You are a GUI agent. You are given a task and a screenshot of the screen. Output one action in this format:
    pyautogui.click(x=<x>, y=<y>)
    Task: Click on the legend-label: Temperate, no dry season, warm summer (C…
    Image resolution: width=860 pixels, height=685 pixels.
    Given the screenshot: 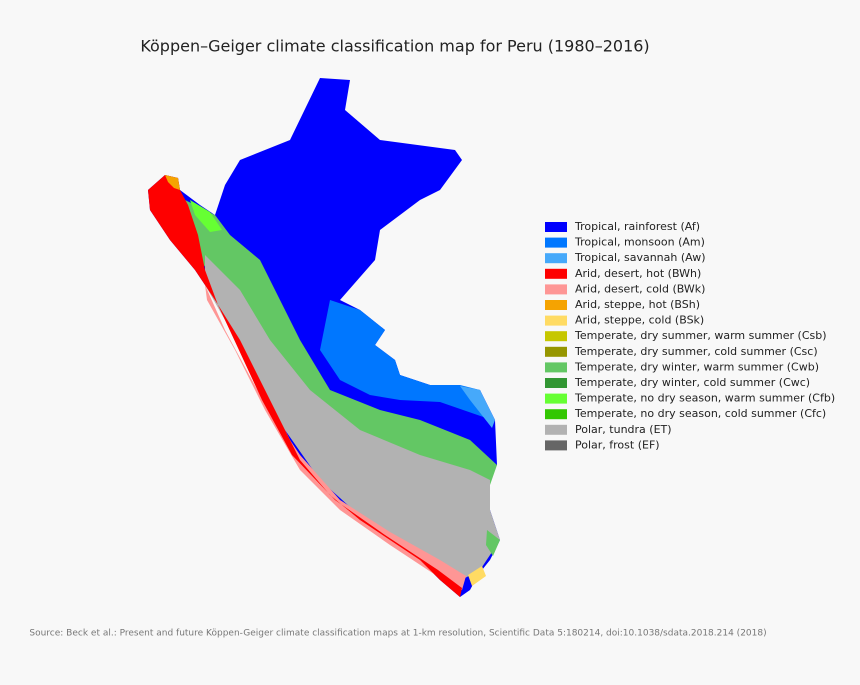 What is the action you would take?
    pyautogui.click(x=704, y=398)
    